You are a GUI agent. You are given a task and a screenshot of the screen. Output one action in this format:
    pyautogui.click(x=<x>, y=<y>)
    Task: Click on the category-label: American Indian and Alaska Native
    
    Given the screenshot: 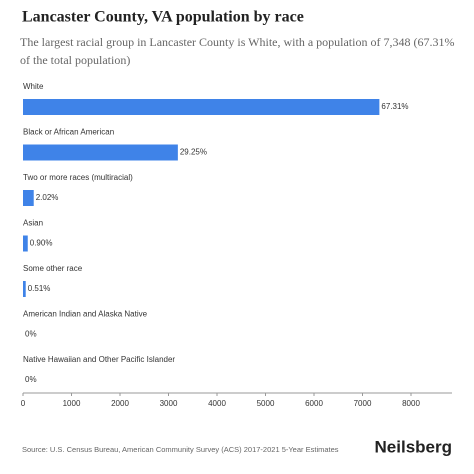 What is the action you would take?
    pyautogui.click(x=85, y=314)
    